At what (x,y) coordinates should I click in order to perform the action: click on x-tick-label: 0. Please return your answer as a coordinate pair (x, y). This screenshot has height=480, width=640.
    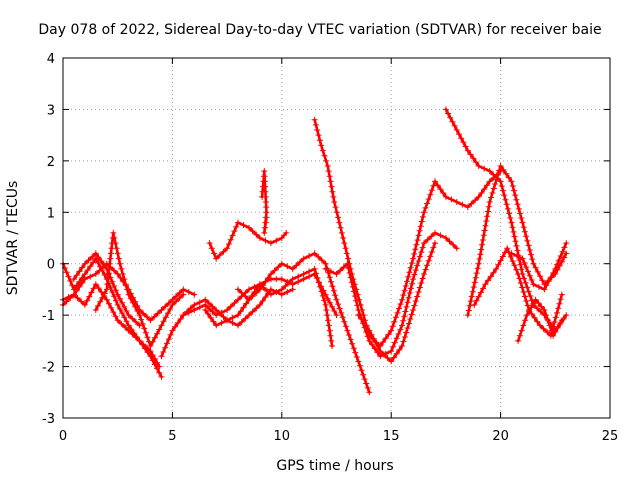
    Looking at the image, I should click on (63, 436).